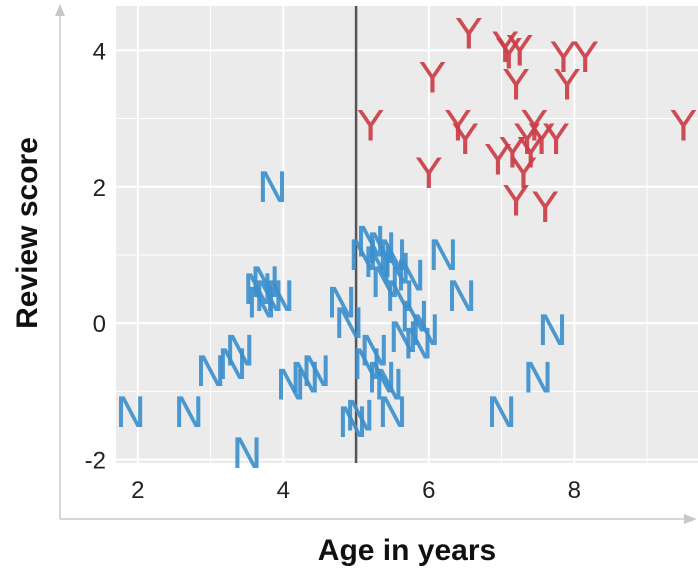  Describe the element at coordinates (690, 519) in the screenshot. I see `x-axis-arrow` at that location.